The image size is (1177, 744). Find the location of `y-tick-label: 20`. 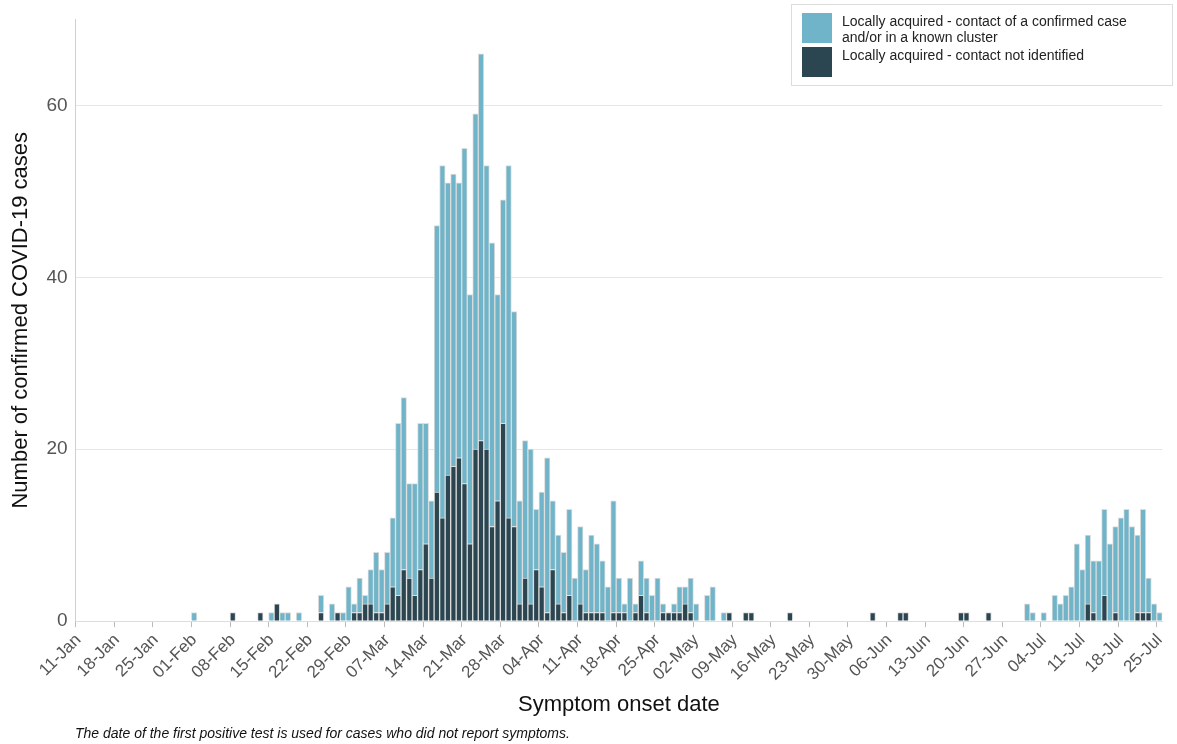

y-tick-label: 20 is located at coordinates (57, 448).